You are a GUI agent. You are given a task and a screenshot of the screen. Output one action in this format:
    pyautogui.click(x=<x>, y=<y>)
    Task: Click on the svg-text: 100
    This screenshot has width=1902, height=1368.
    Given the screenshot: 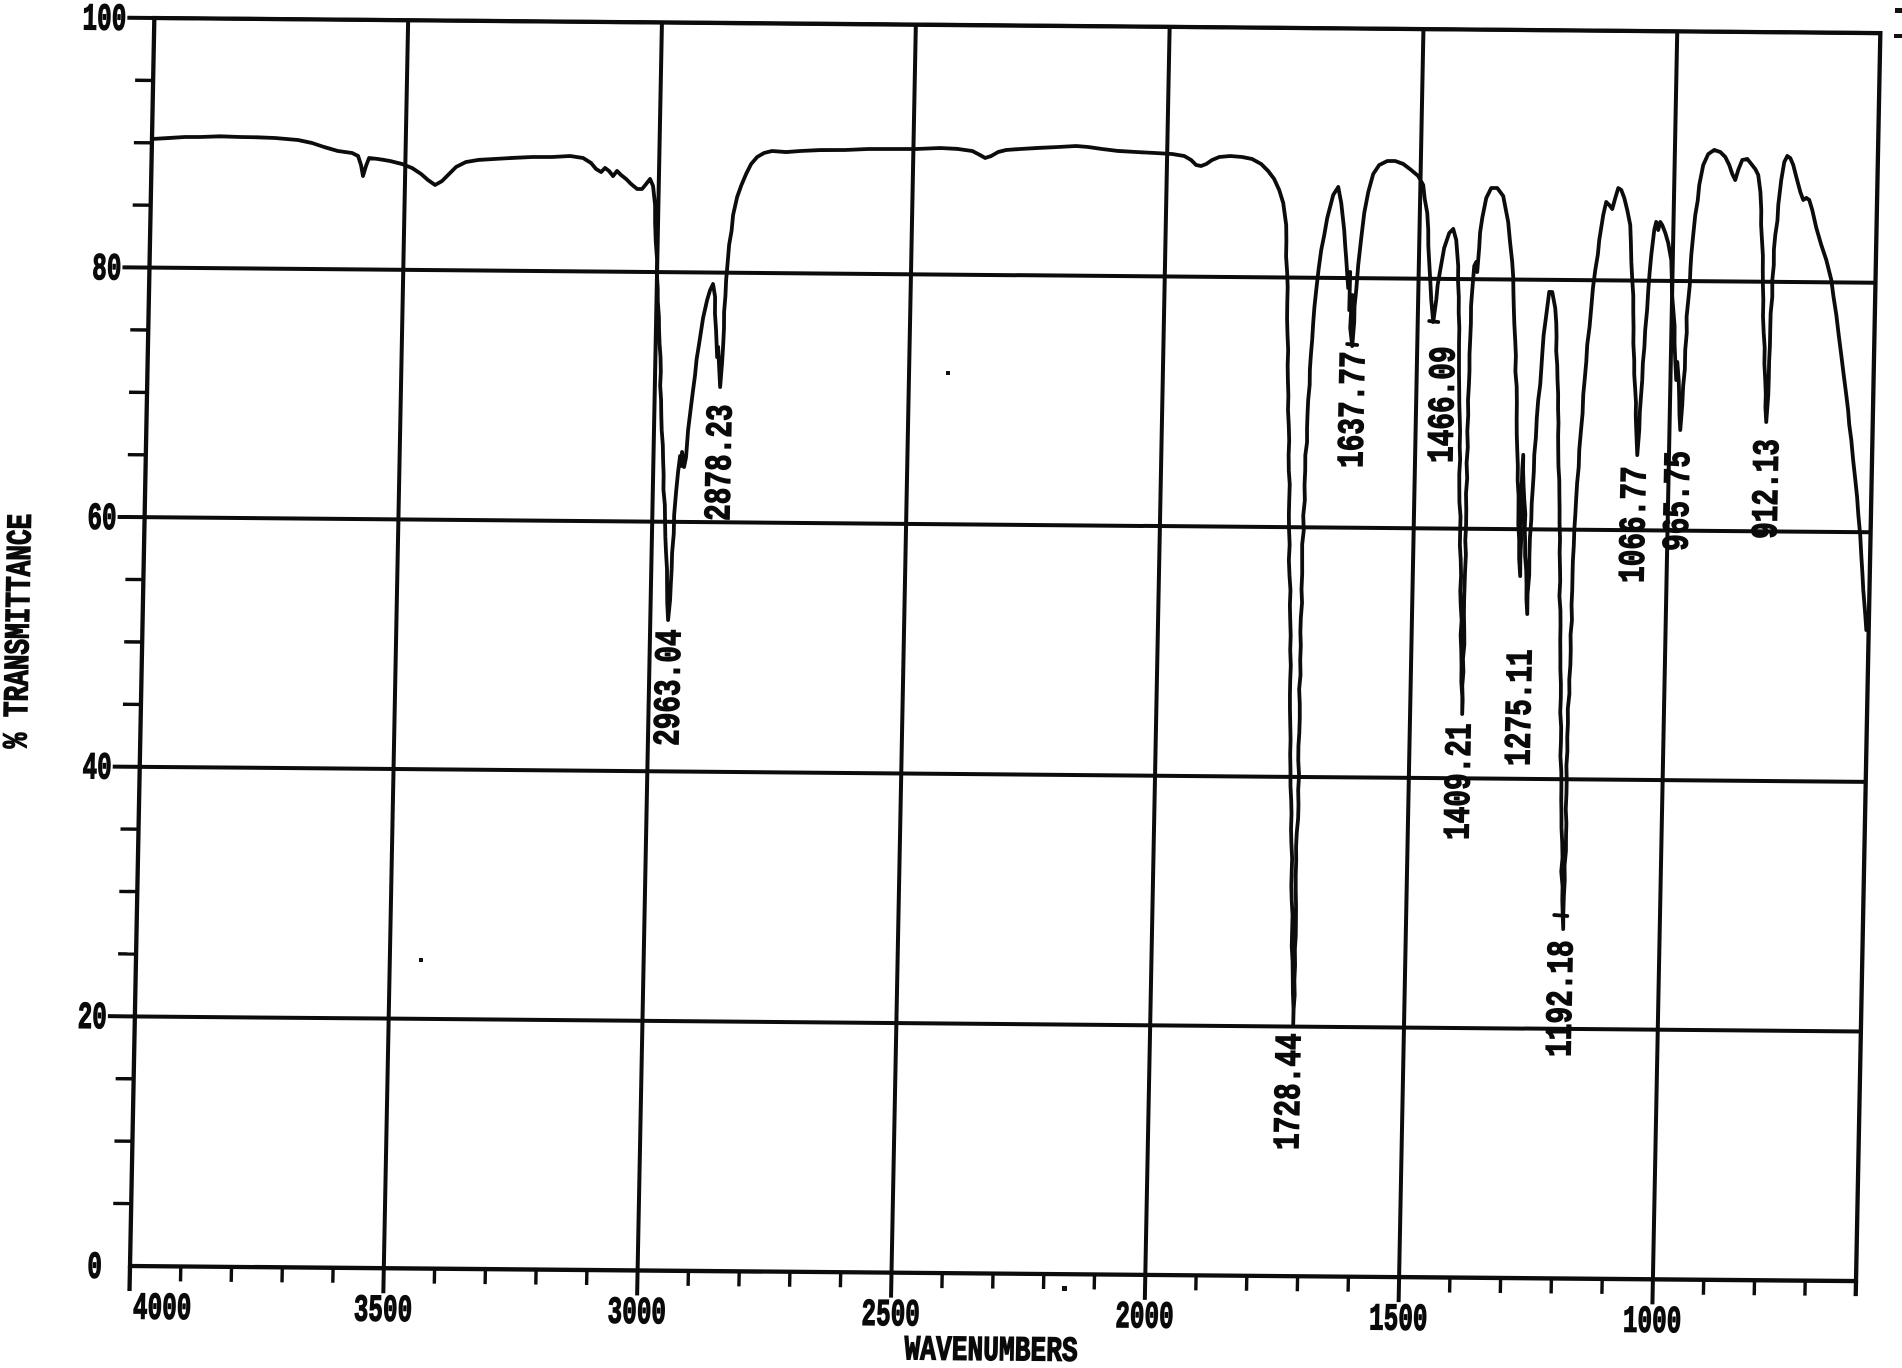 What is the action you would take?
    pyautogui.click(x=104, y=21)
    